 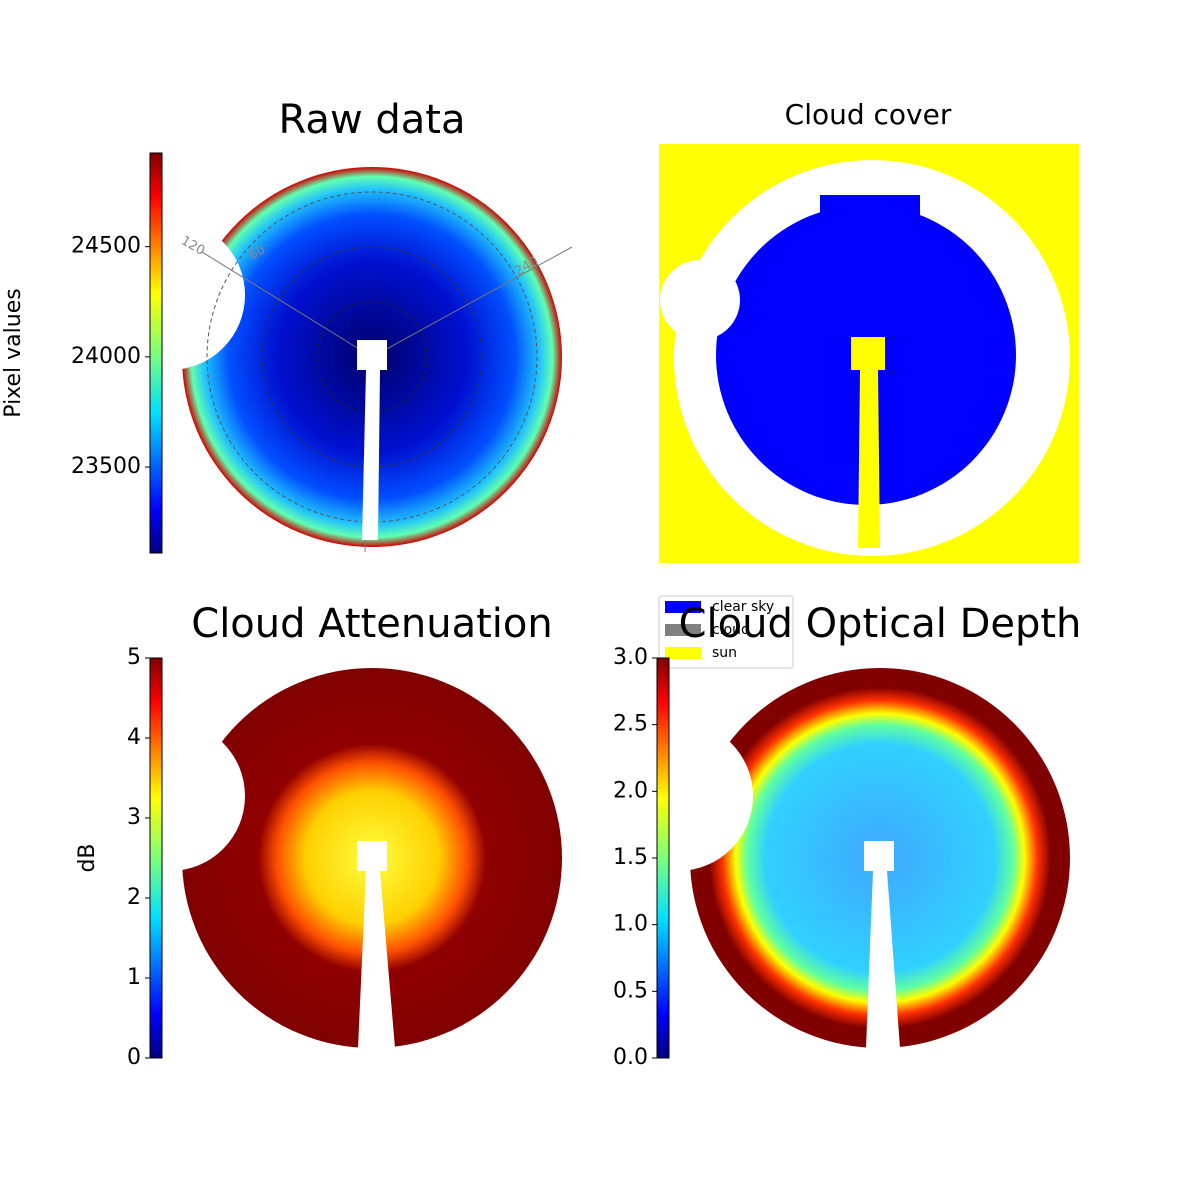 What do you see at coordinates (868, 114) in the screenshot?
I see `title: Cloud cover` at bounding box center [868, 114].